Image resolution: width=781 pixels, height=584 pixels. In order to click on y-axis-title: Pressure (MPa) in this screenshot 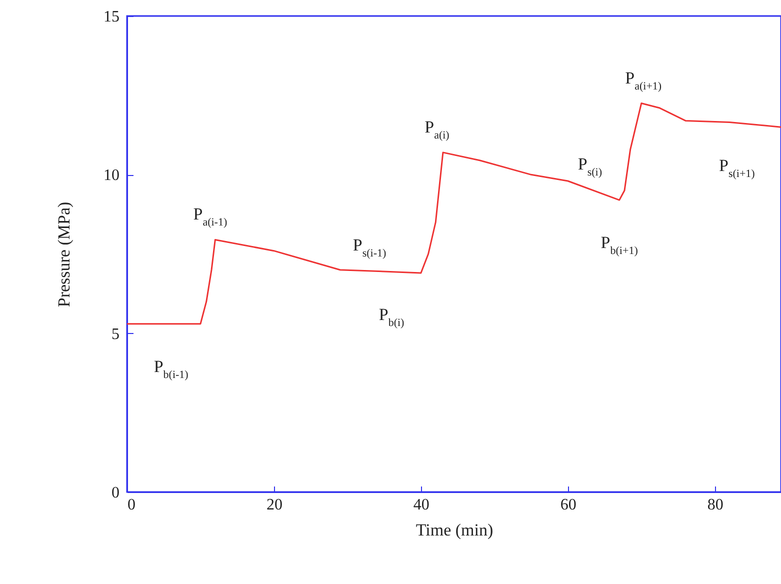, I will do `click(64, 255)`.